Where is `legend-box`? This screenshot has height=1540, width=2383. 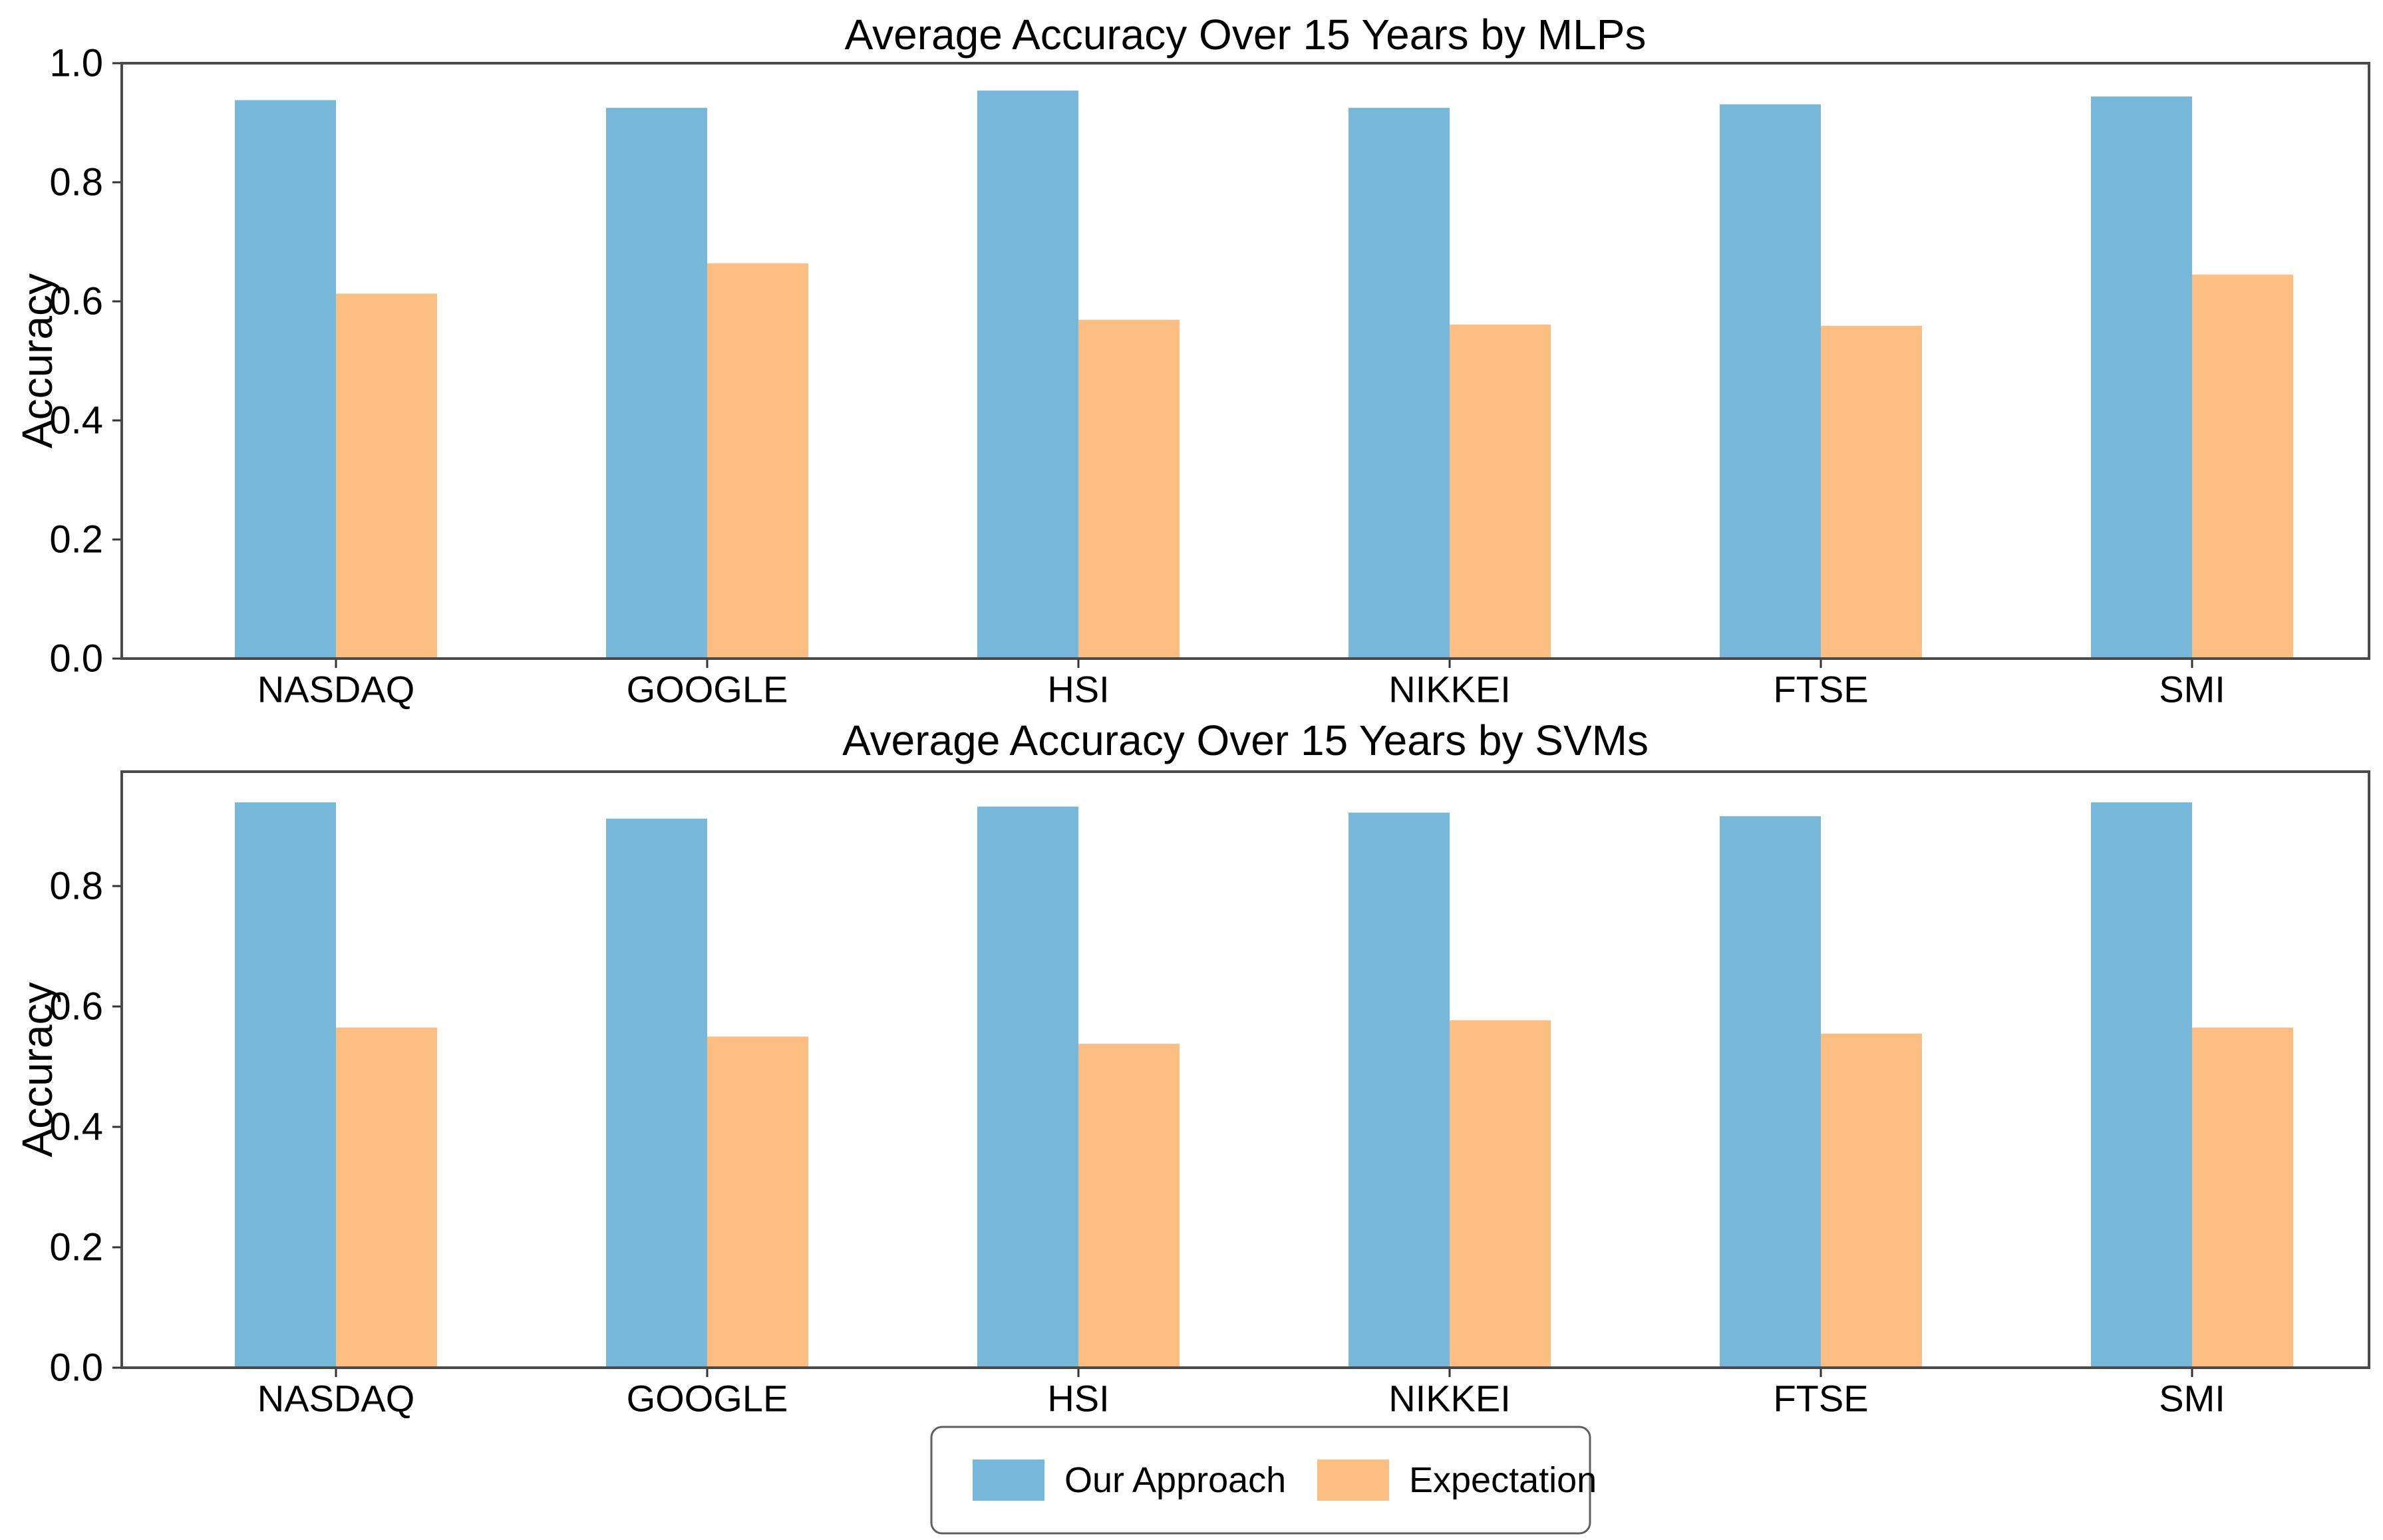
legend-box is located at coordinates (1260, 1480).